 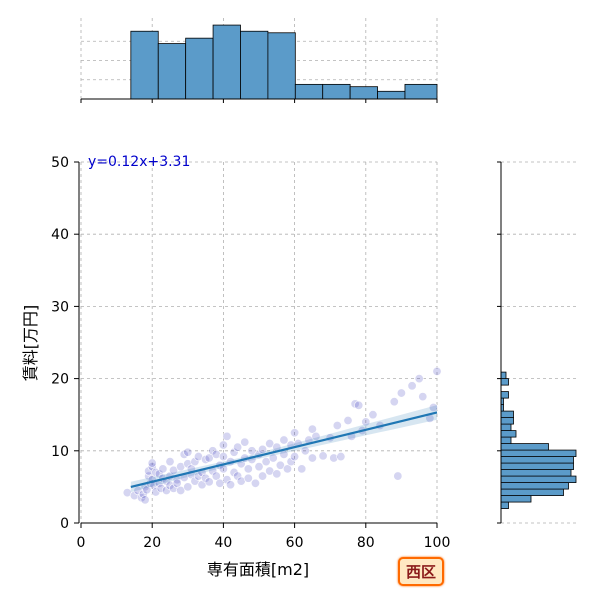 I want to click on x-tick-label: 0, so click(x=81, y=543).